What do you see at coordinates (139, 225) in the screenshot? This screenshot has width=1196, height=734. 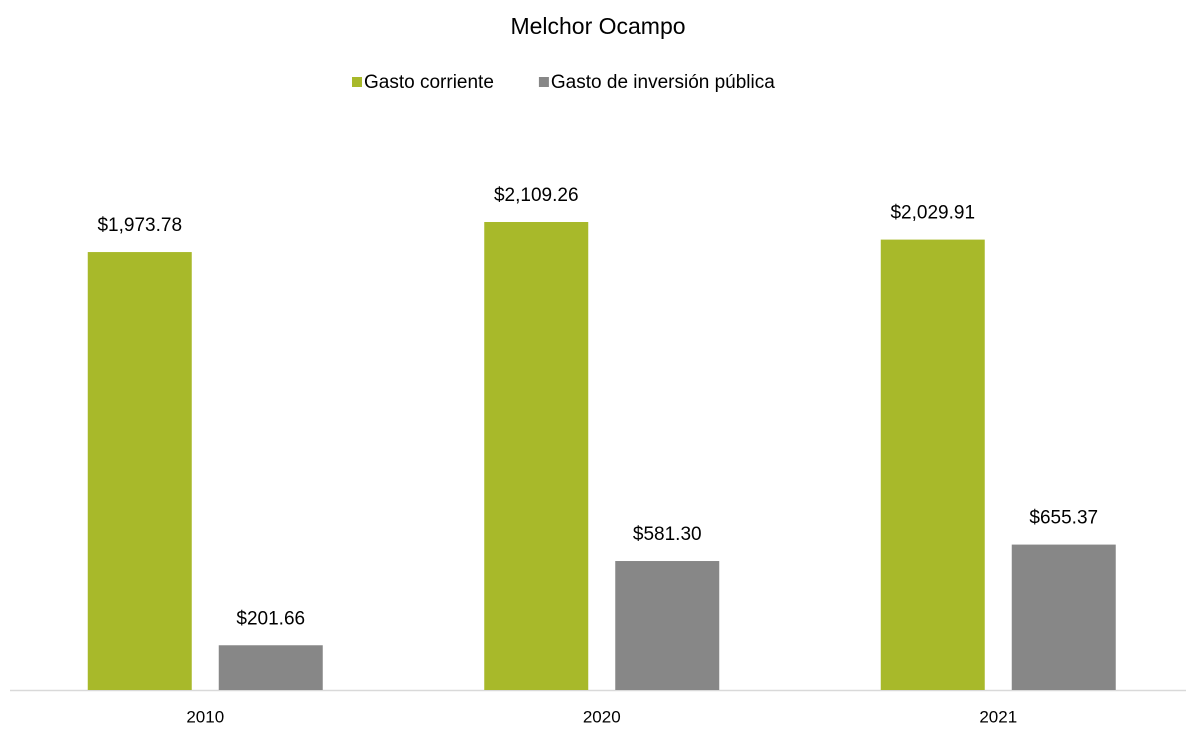 I see `data-label: $1,973.78` at bounding box center [139, 225].